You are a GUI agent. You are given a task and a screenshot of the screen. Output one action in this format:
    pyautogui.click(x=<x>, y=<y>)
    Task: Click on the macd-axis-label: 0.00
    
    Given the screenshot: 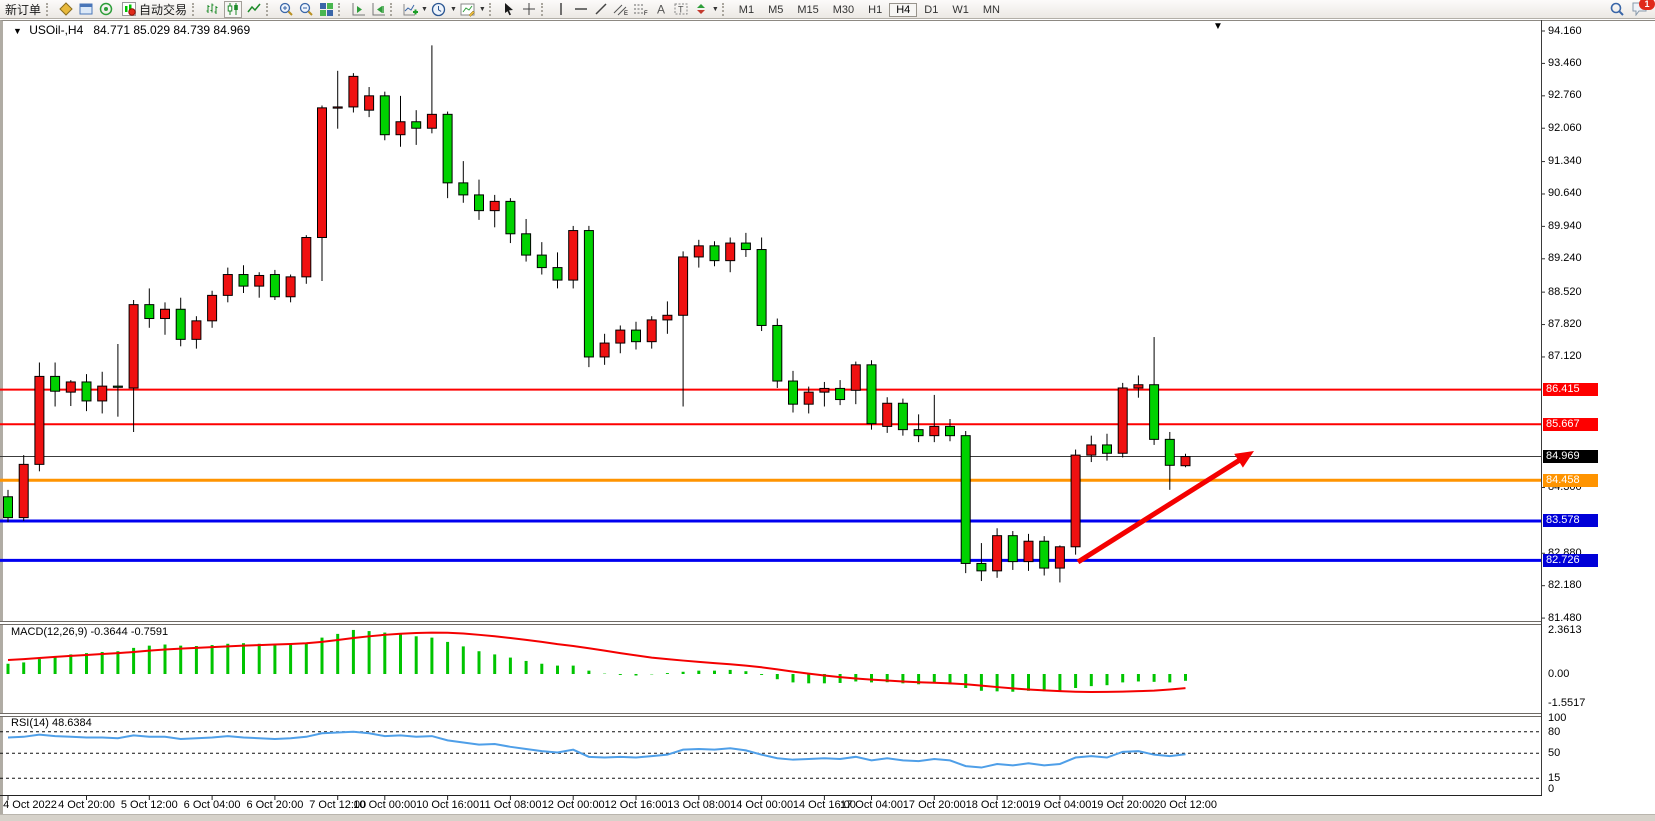 What is the action you would take?
    pyautogui.click(x=1559, y=674)
    